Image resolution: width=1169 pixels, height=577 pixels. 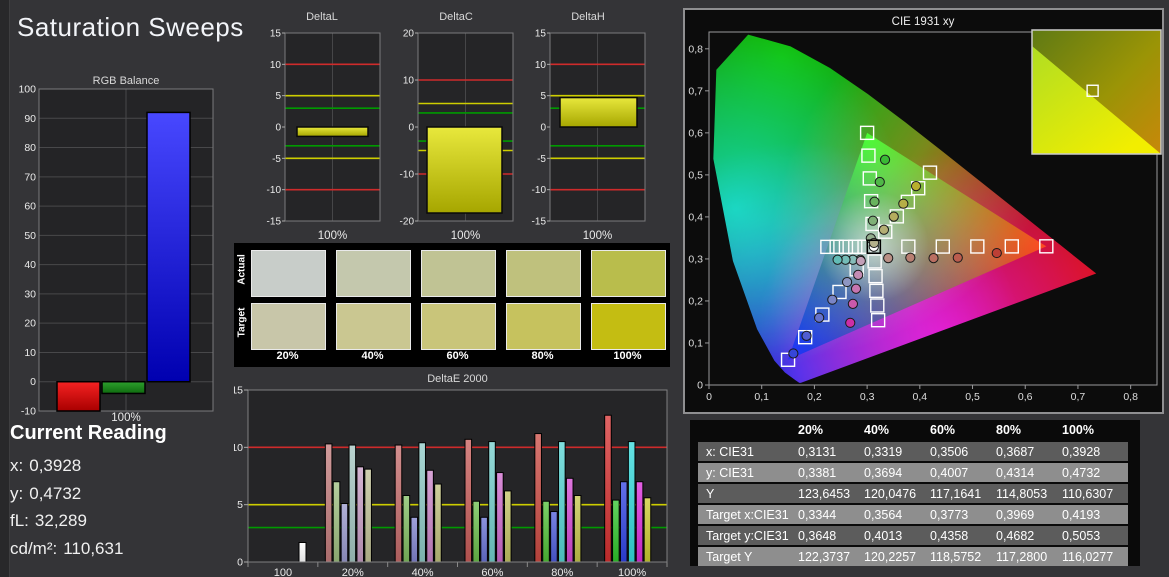 What do you see at coordinates (456, 17) in the screenshot?
I see `chart-title: DeltaC` at bounding box center [456, 17].